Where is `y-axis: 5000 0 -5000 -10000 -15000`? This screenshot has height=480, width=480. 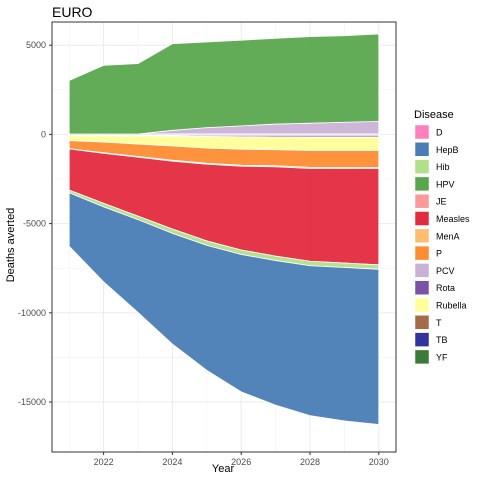 y-axis: 5000 0 -5000 -10000 -15000 is located at coordinates (35, 223).